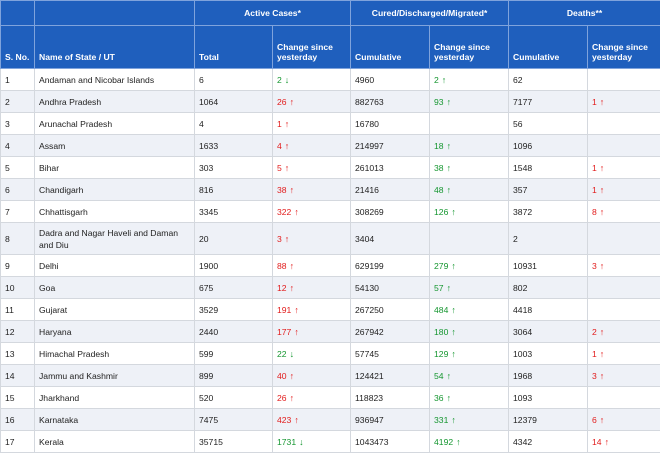 The width and height of the screenshot is (660, 453). Describe the element at coordinates (282, 354) in the screenshot. I see `active-change-cell-value: 22` at that location.